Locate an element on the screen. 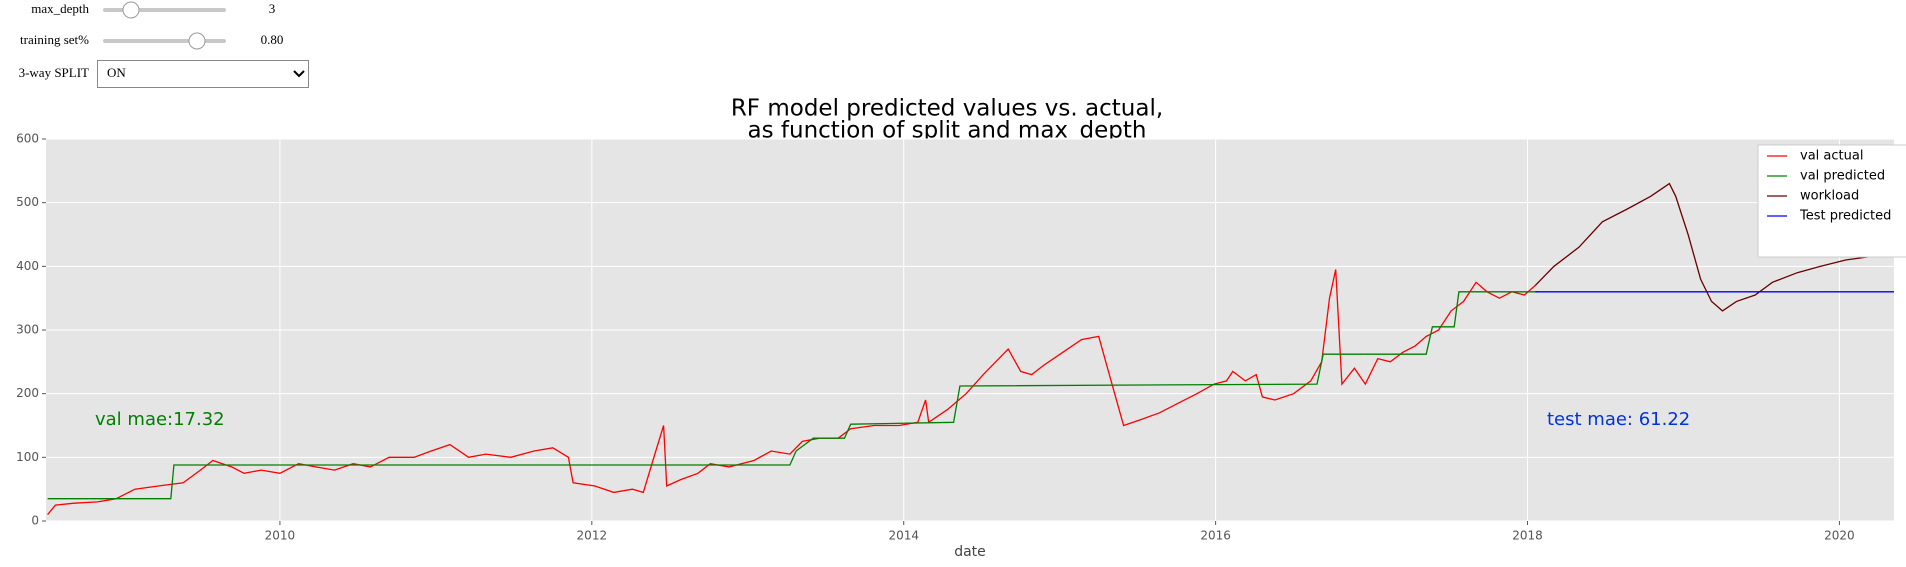  legend-label: workload is located at coordinates (1829, 196).